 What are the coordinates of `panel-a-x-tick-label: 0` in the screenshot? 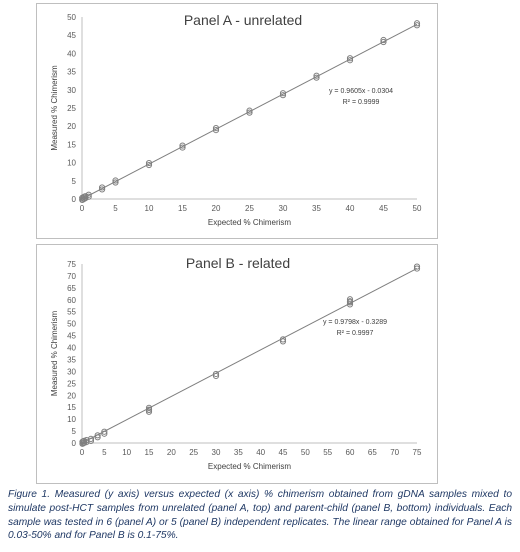 It's located at (82, 208).